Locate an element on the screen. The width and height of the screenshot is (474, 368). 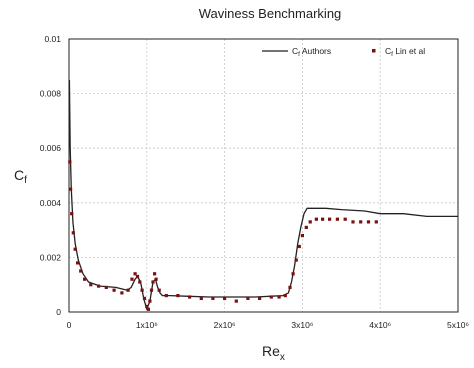
legend-lin-rest: Lin et al is located at coordinates (409, 51).